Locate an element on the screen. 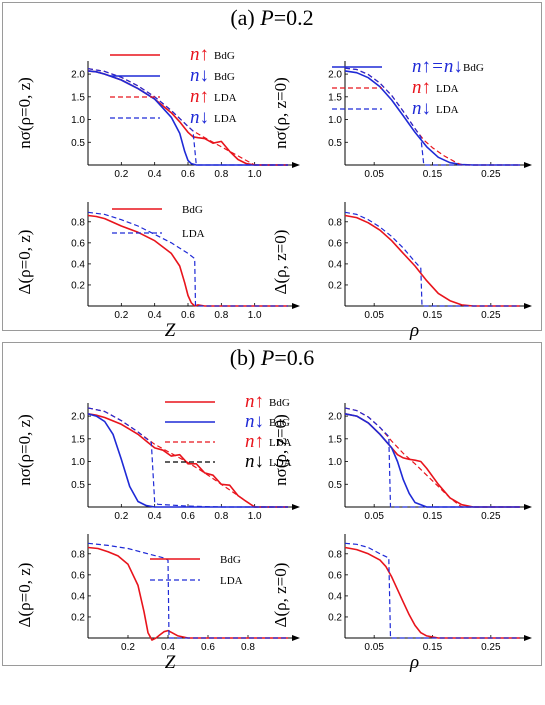 This screenshot has height=705, width=545. y-axis-label: Δ(ρ=0, z) is located at coordinates (24, 262).